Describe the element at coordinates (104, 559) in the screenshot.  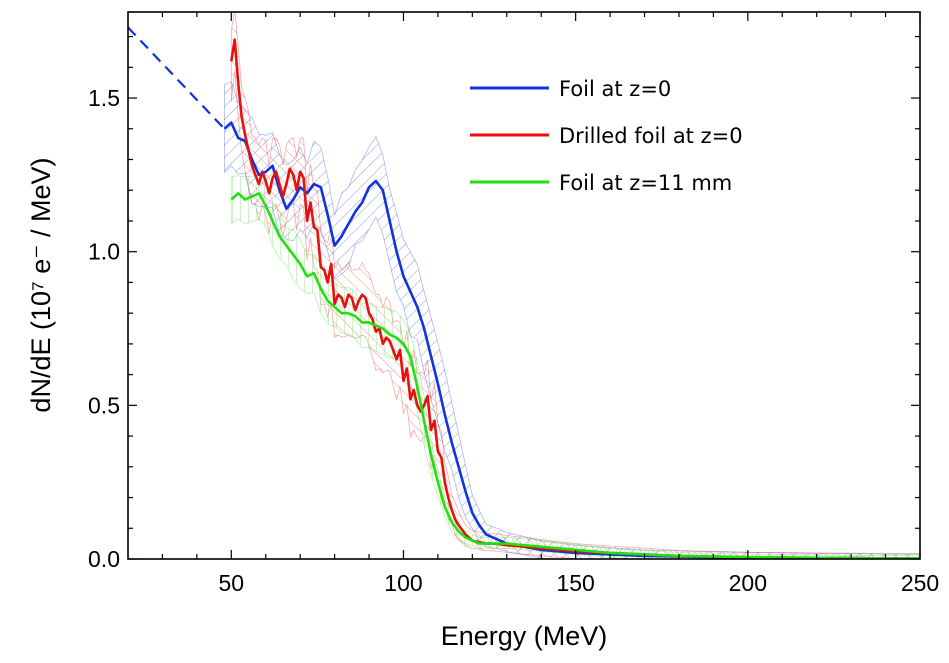
I see `y-tick-label: 0.0` at that location.